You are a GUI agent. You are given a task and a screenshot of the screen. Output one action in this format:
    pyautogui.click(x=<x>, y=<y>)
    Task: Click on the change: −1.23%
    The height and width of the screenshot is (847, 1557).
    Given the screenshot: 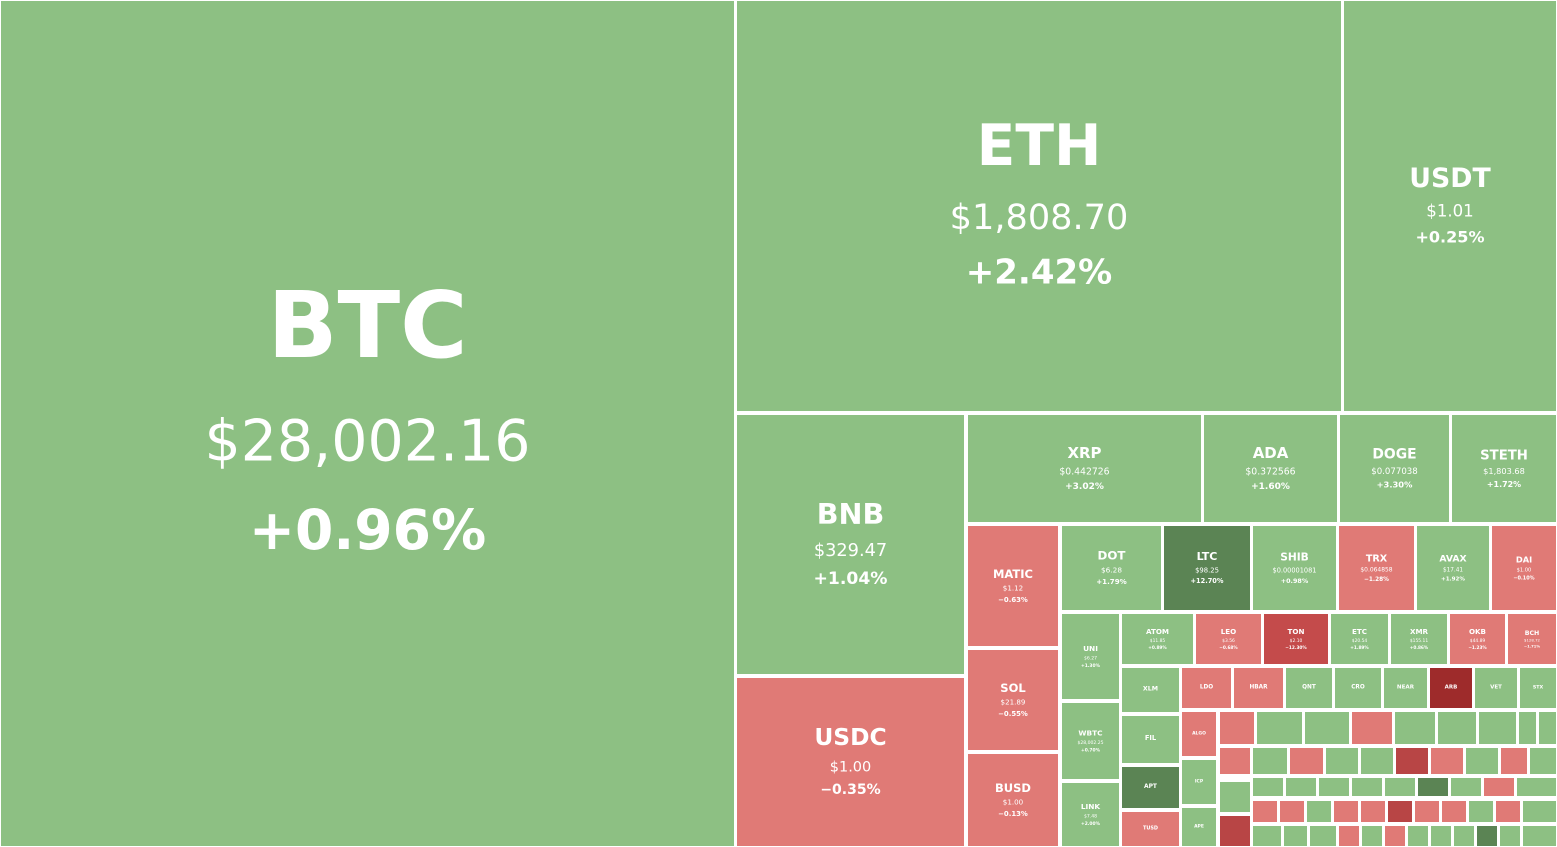 What is the action you would take?
    pyautogui.click(x=1477, y=648)
    